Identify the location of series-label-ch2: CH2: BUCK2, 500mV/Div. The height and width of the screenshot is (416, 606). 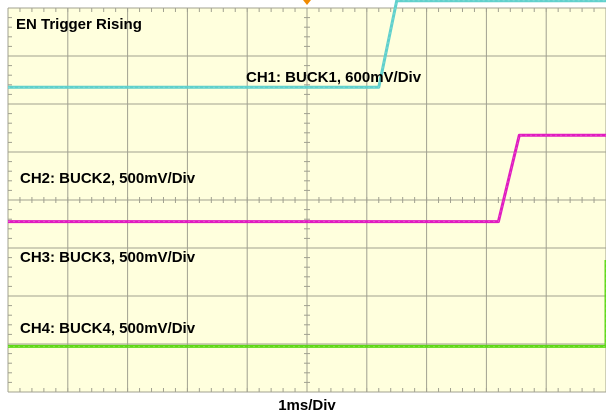
(108, 178).